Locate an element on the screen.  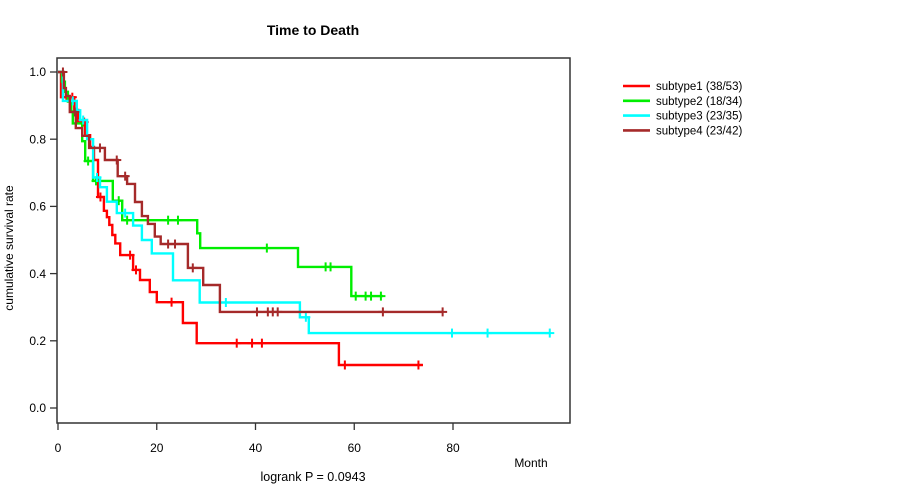
x-tick-label: 80 is located at coordinates (453, 448).